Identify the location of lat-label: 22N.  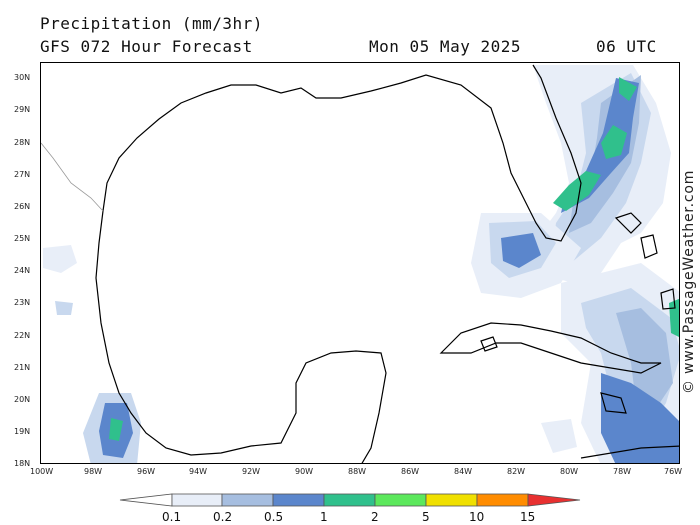
(22, 335).